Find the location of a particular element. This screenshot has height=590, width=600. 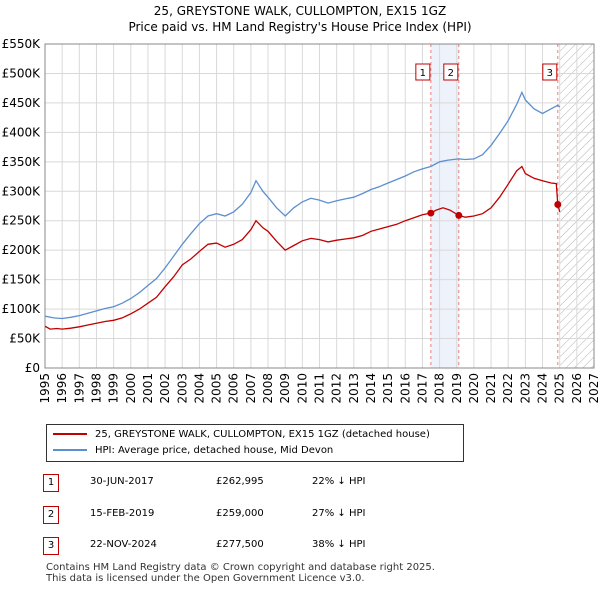

transaction-label: 3 is located at coordinates (550, 73).